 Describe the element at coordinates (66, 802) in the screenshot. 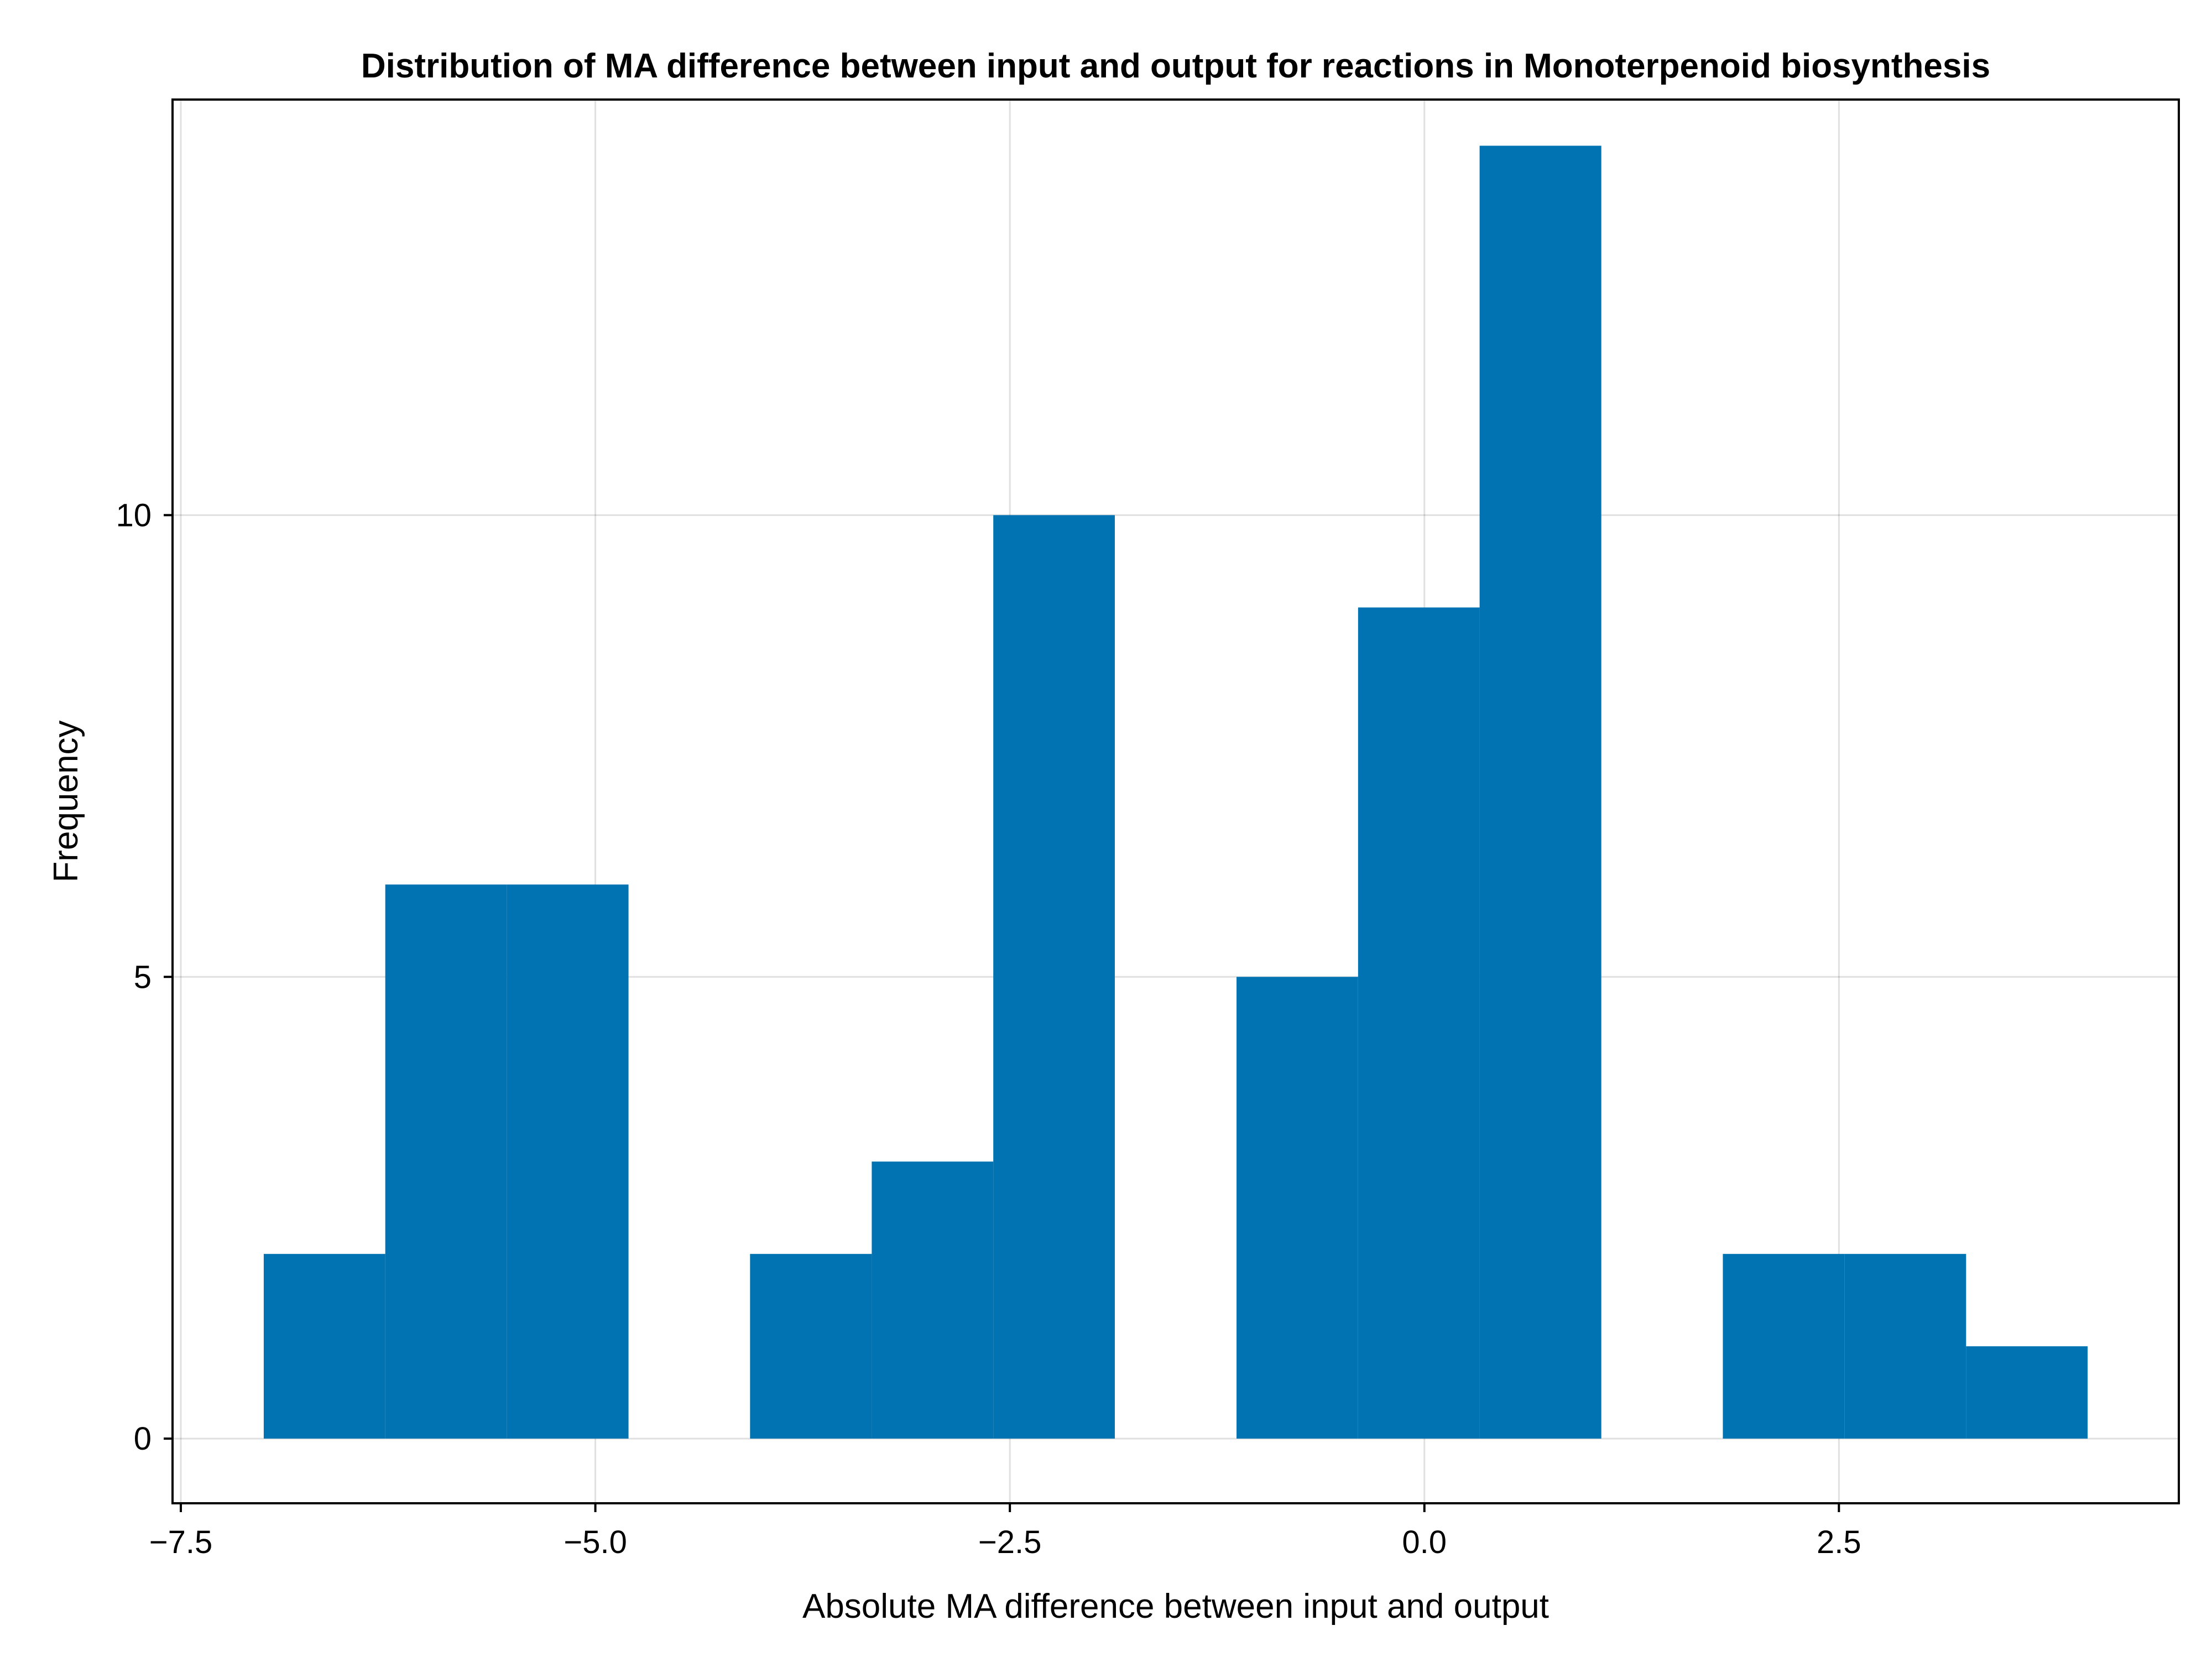

I see `y-axis-label: Frequency` at that location.